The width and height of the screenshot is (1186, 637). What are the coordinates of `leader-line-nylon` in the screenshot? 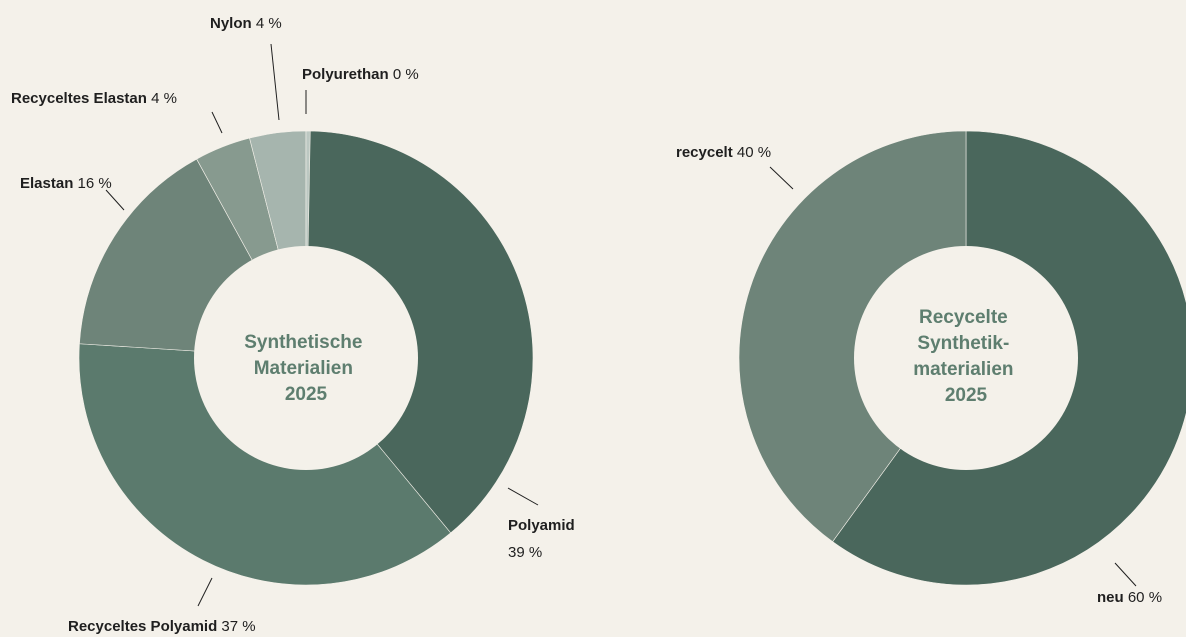 It's located at (275, 82).